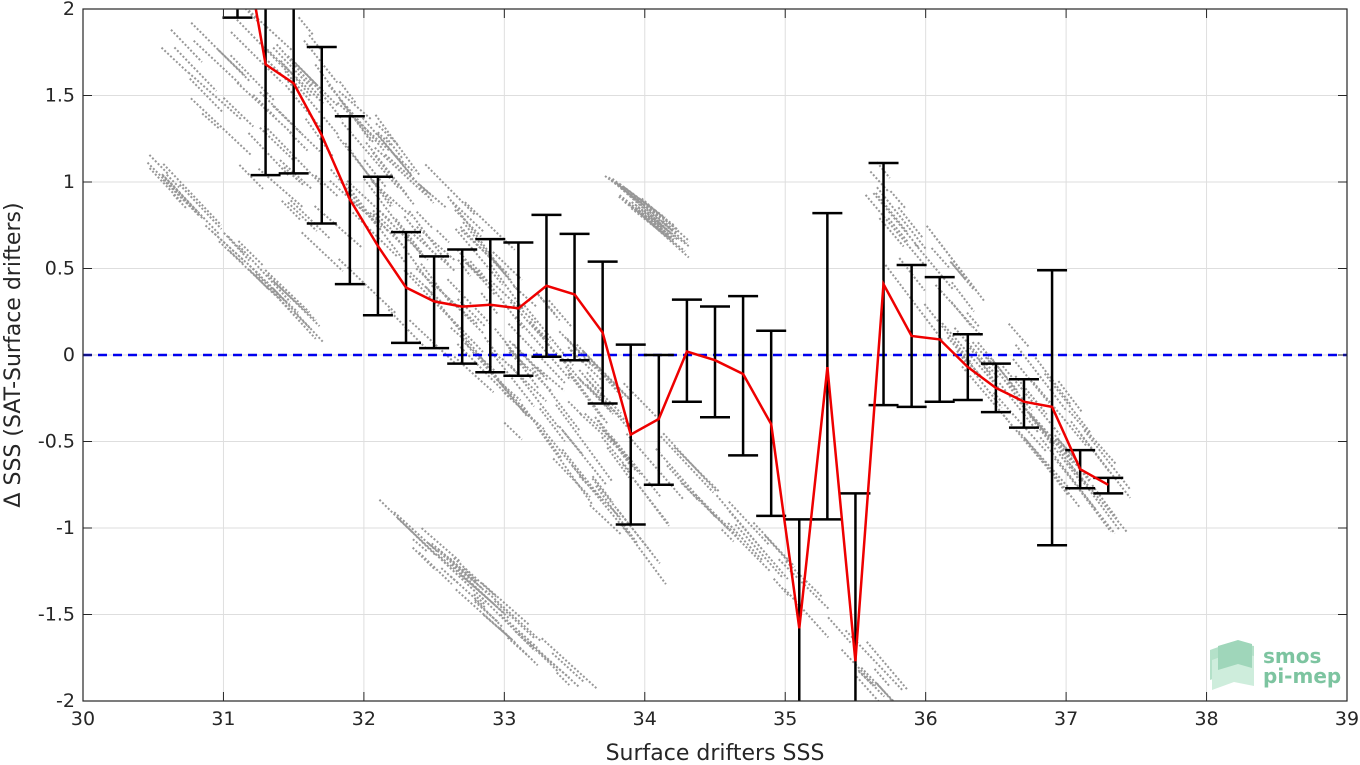  Describe the element at coordinates (65, 701) in the screenshot. I see `y-tick-label: -2` at that location.